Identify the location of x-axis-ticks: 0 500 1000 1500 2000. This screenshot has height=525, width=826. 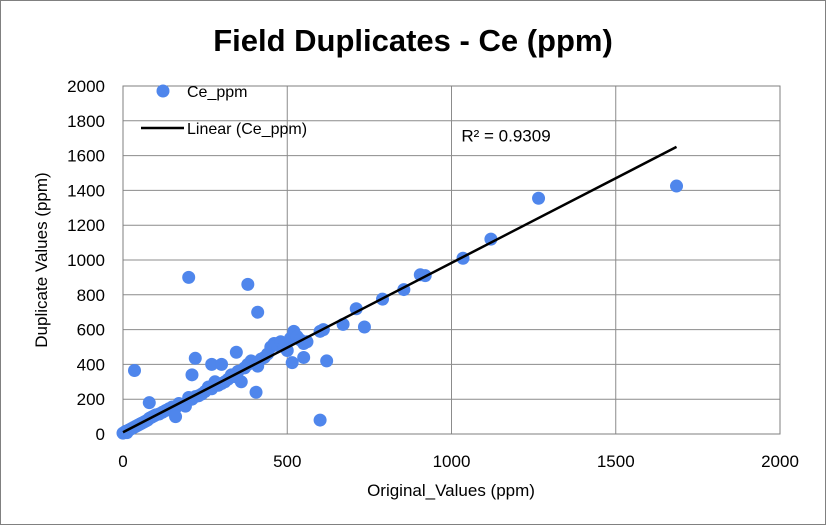
(458, 461).